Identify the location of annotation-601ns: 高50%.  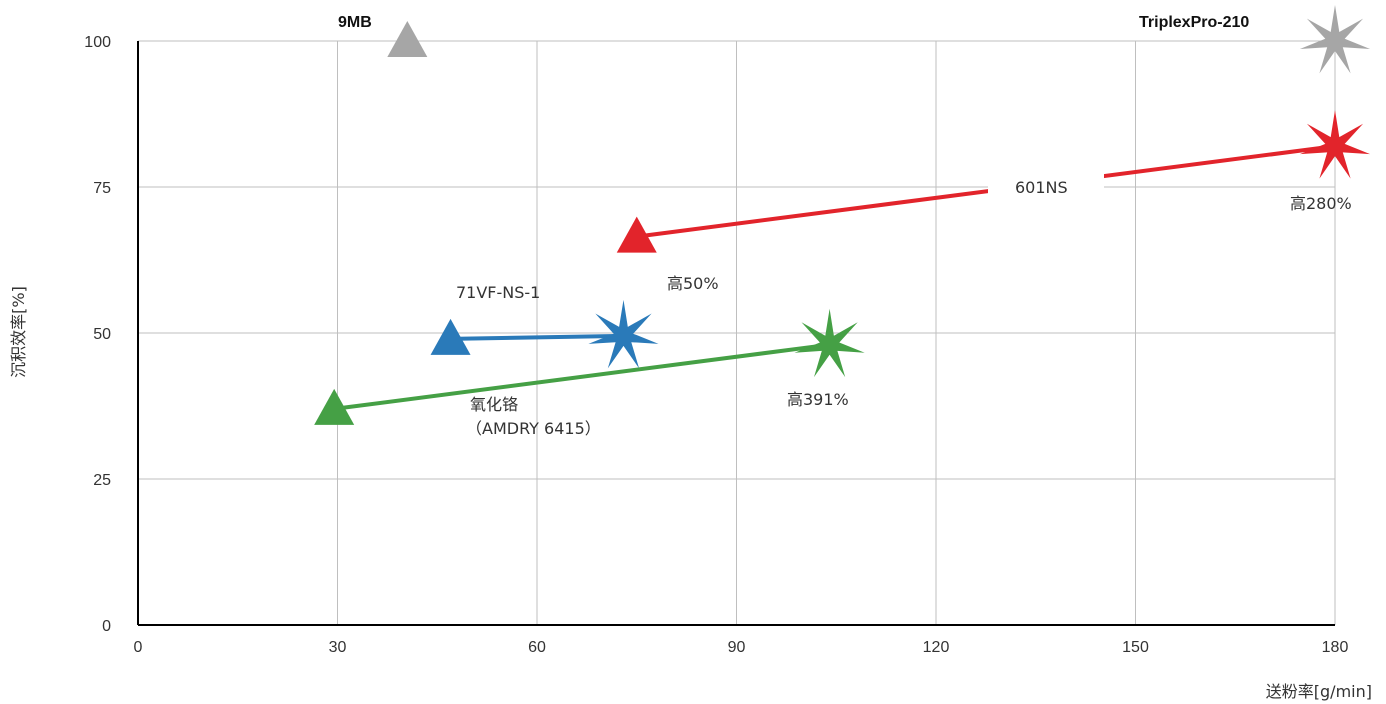
(693, 283).